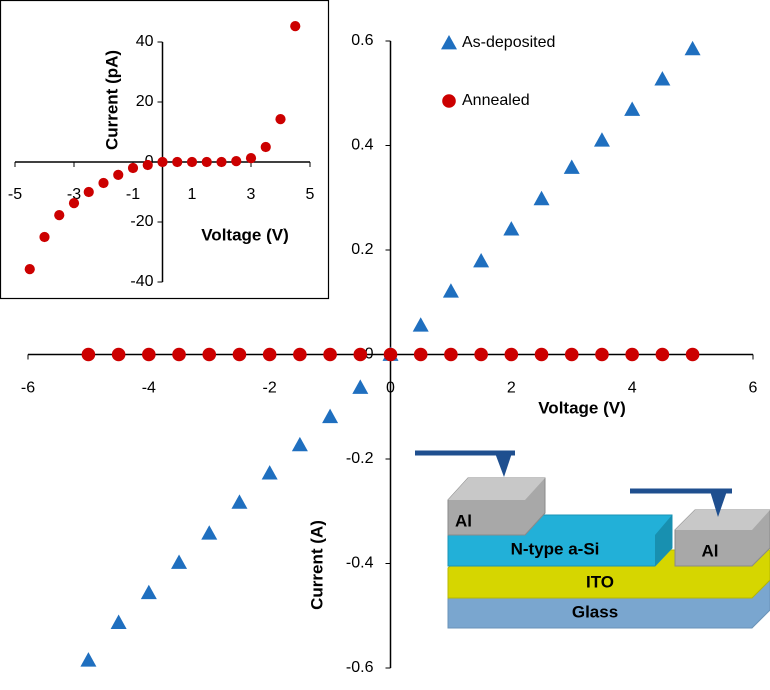 Image resolution: width=770 pixels, height=690 pixels. I want to click on legend-label: As-deposited, so click(508, 42).